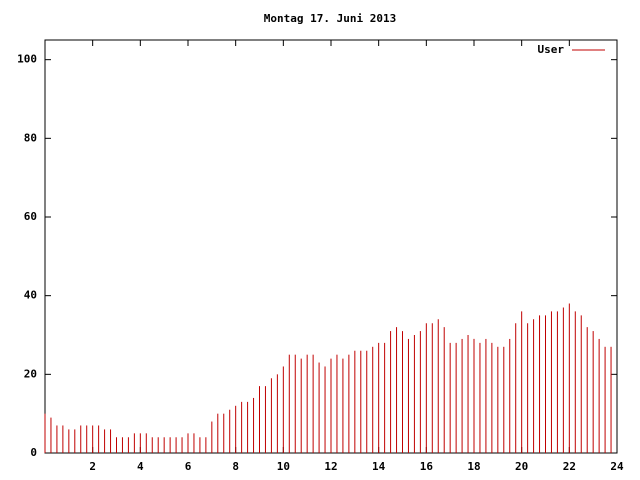 The image size is (640, 480). What do you see at coordinates (473, 466) in the screenshot?
I see `x-tick-label: 18` at bounding box center [473, 466].